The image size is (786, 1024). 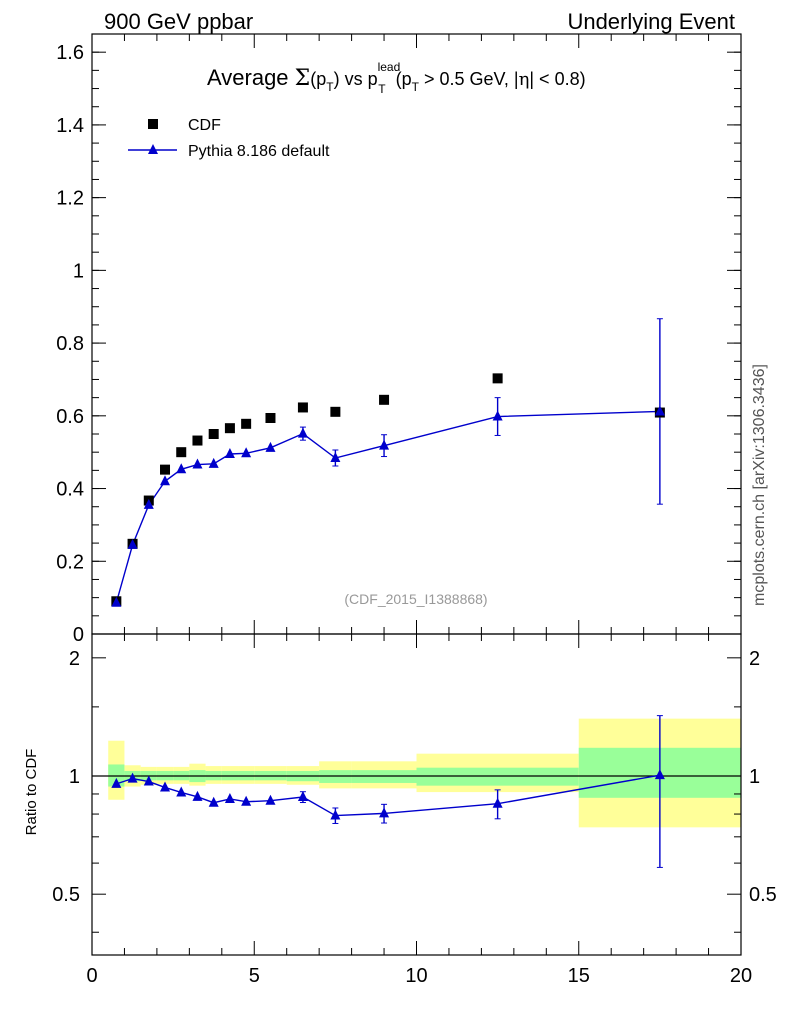 I want to click on title-open: (p, so click(x=318, y=79).